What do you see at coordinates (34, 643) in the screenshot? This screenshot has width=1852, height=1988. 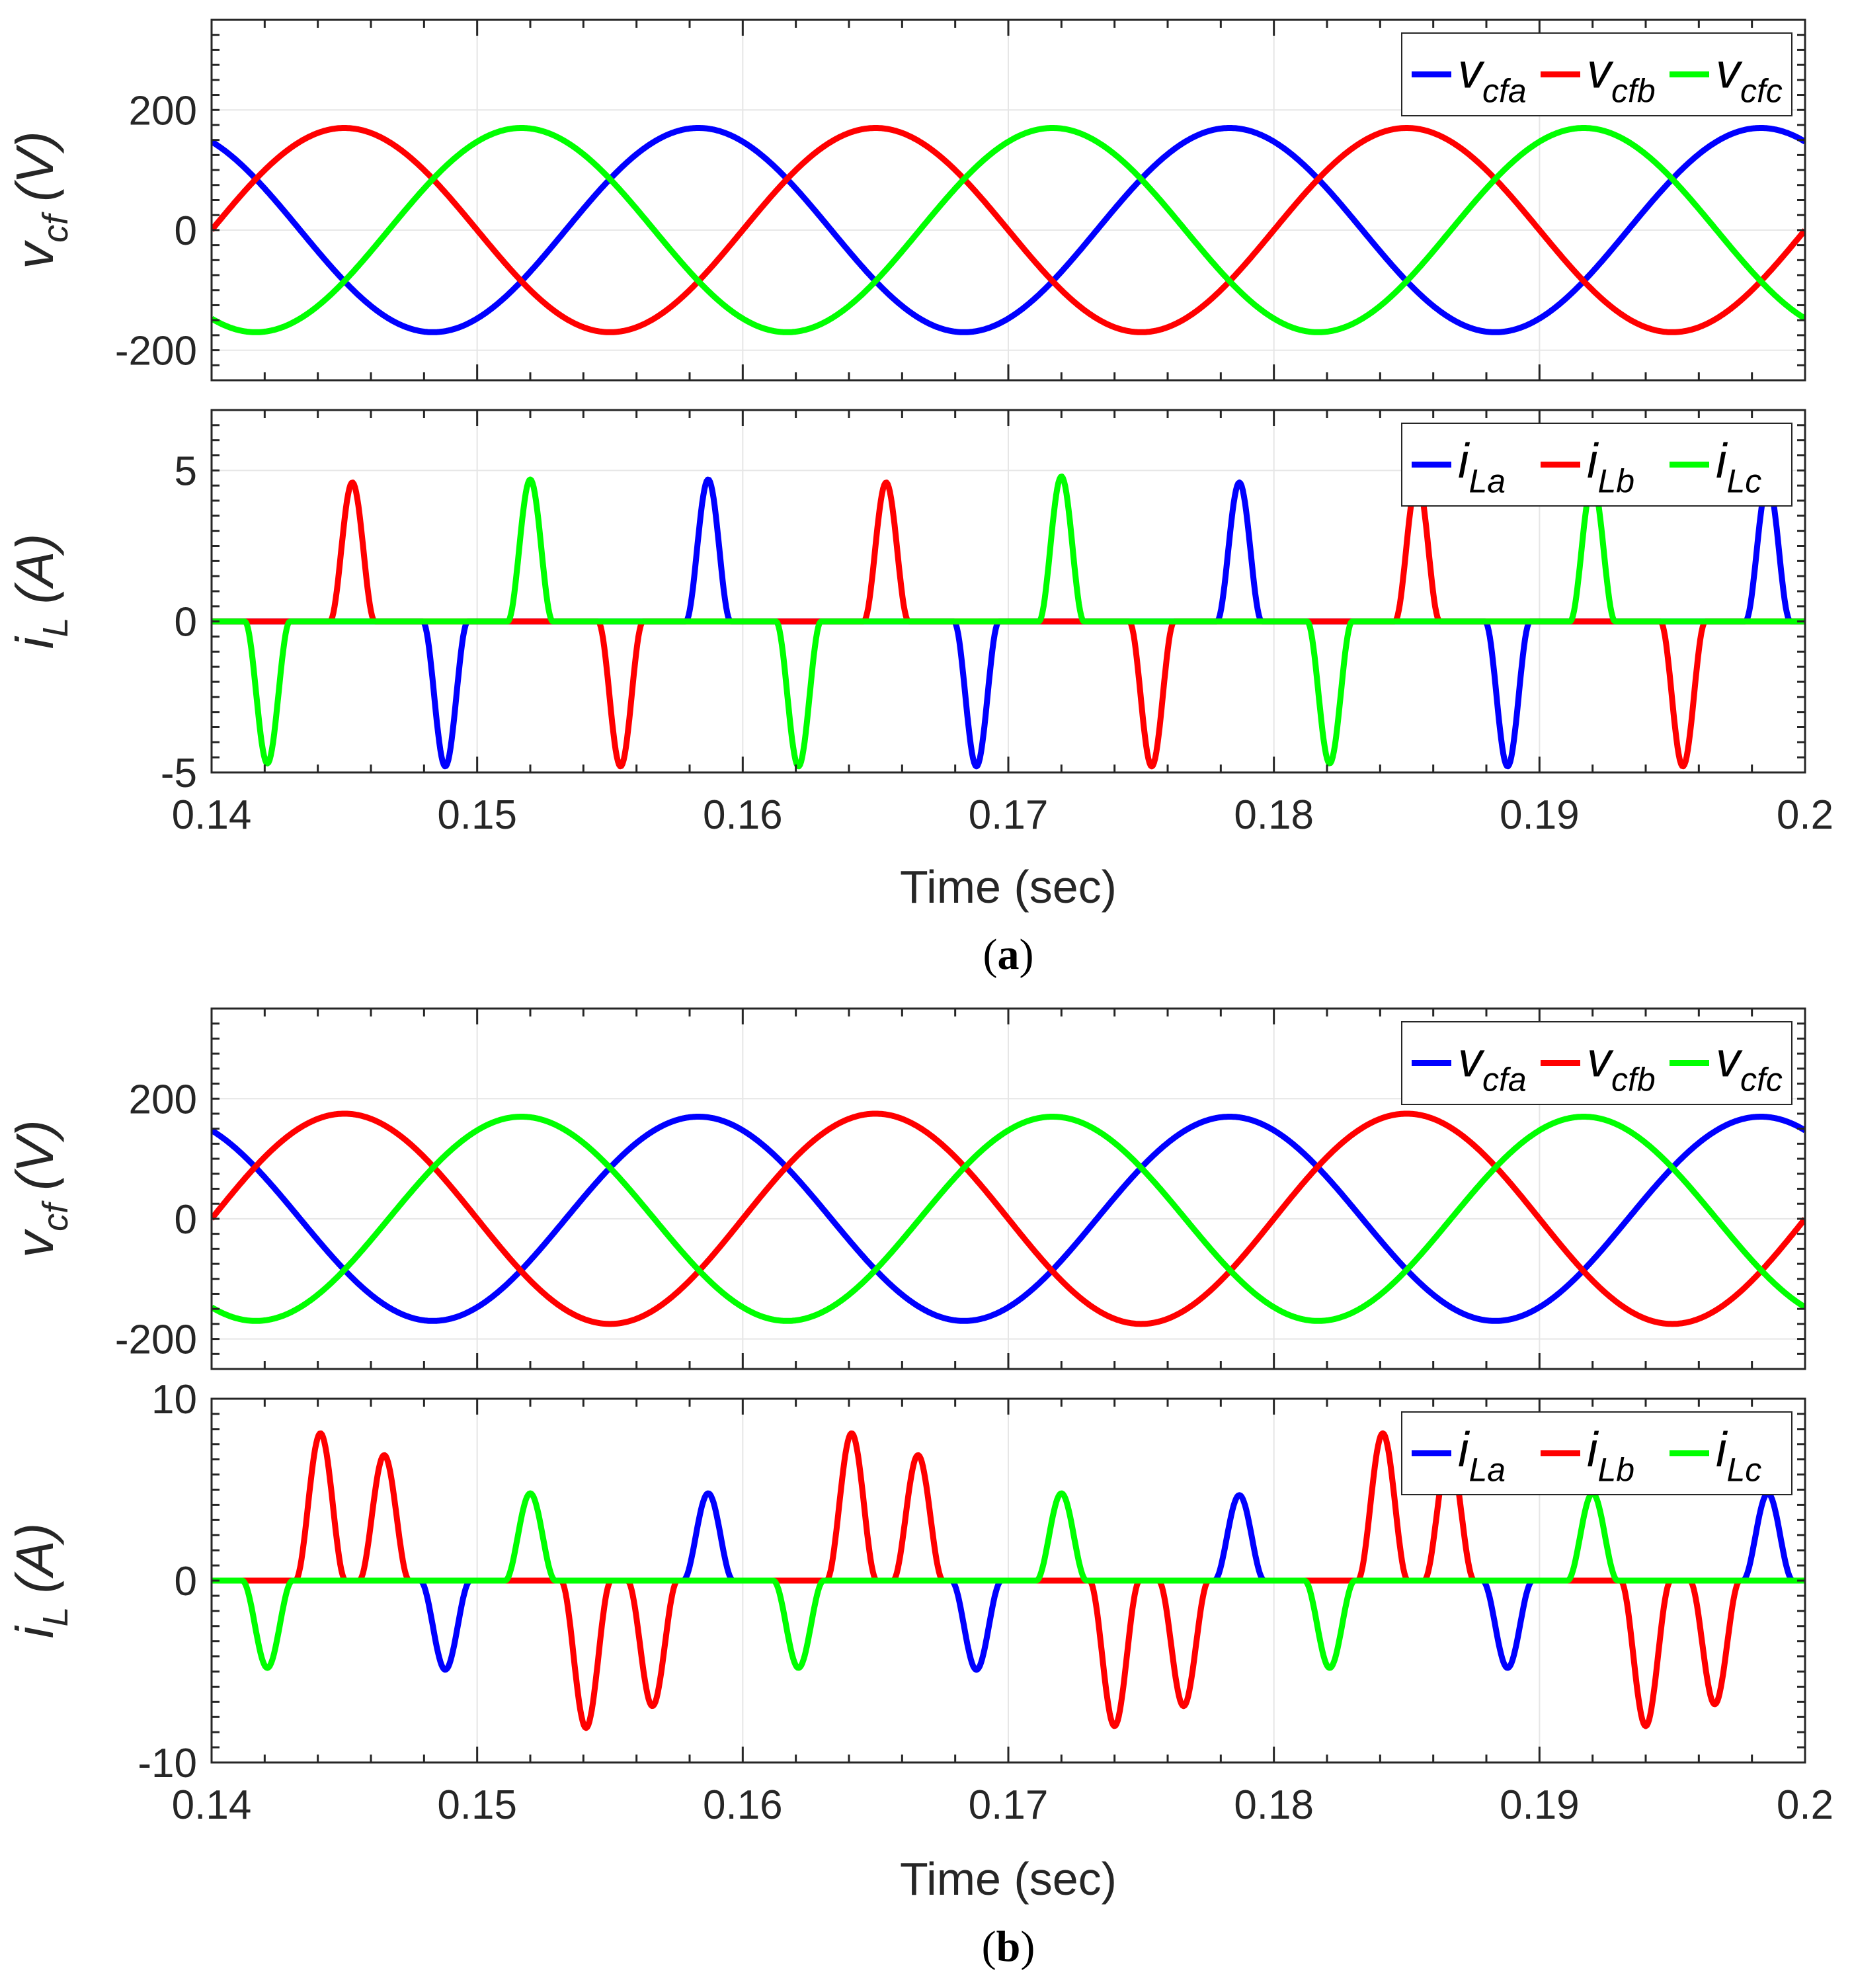 I see `y-axis-label-main: i` at bounding box center [34, 643].